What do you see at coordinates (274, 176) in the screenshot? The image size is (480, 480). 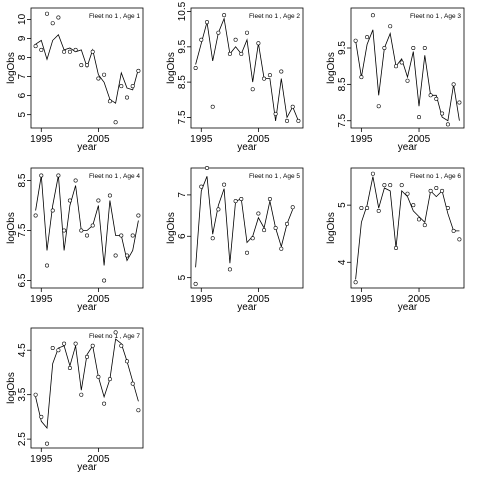 I see `panel-title: Fleet no 1 , Age 5` at bounding box center [274, 176].